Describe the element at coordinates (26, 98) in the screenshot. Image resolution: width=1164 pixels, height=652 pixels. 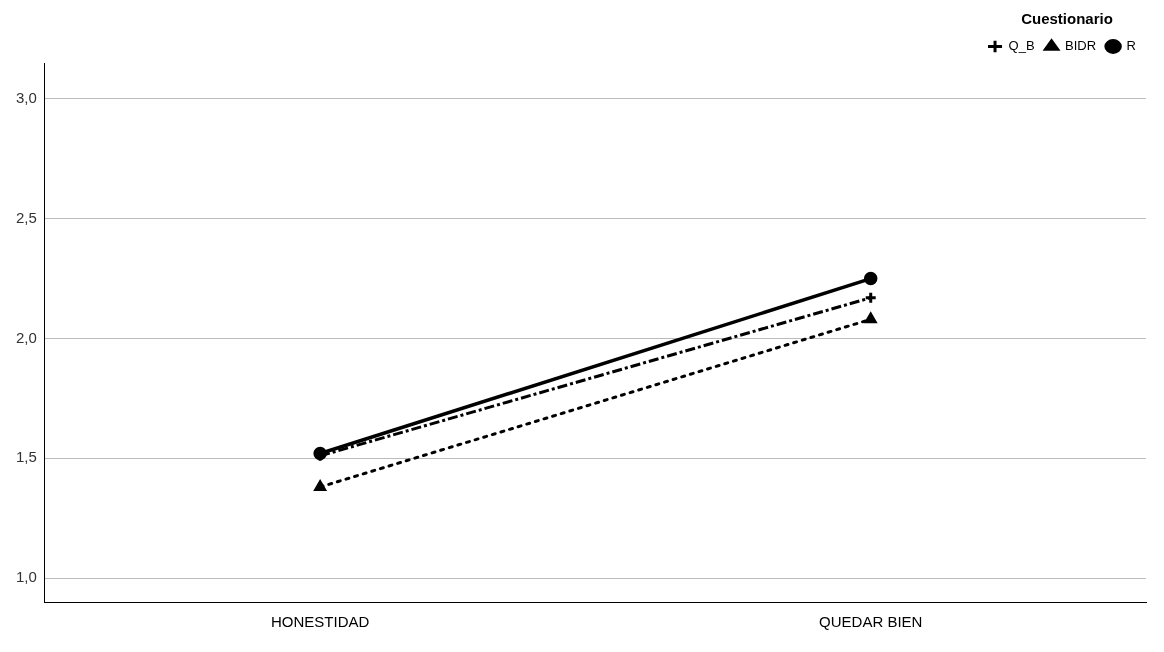
I see `y-tick-label: 3,0` at that location.